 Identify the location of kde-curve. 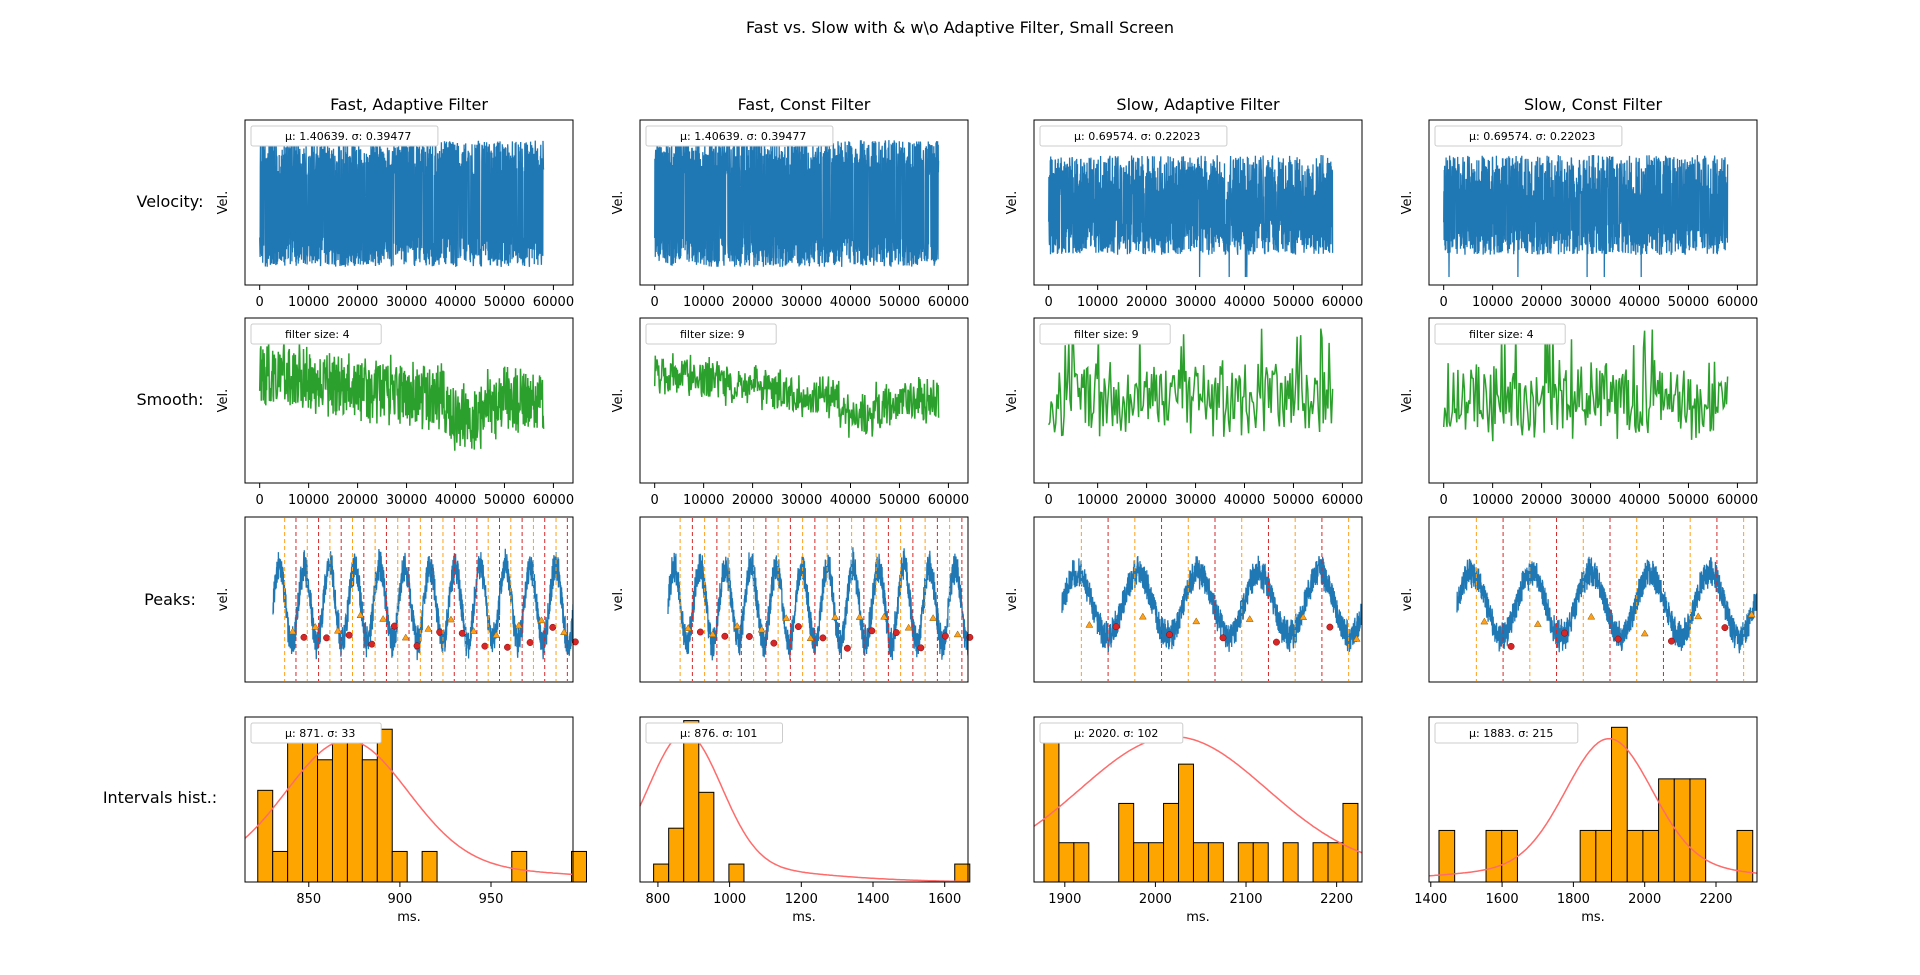
(409, 807).